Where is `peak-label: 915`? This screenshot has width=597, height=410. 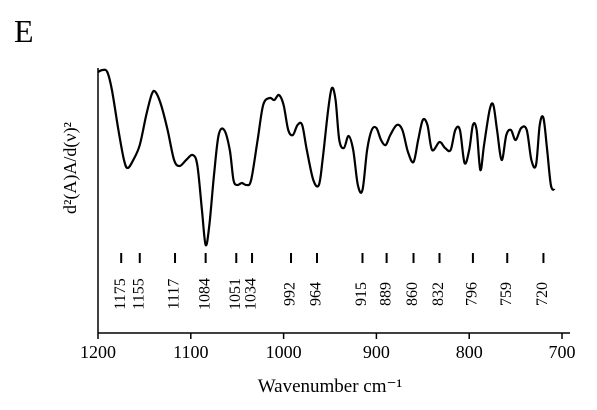
peak-label: 915 is located at coordinates (361, 294).